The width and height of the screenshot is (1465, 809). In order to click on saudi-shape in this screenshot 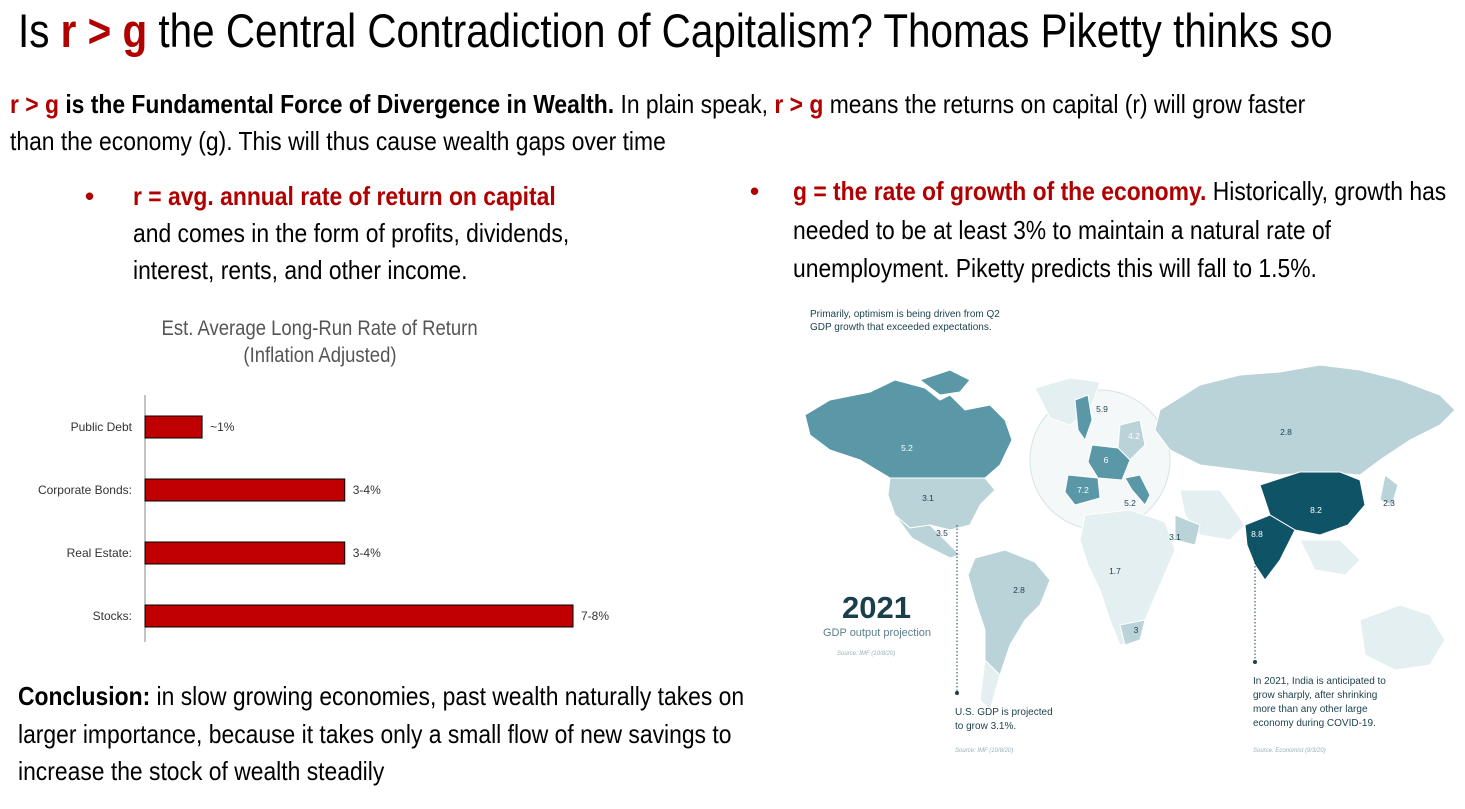, I will do `click(1187, 530)`.